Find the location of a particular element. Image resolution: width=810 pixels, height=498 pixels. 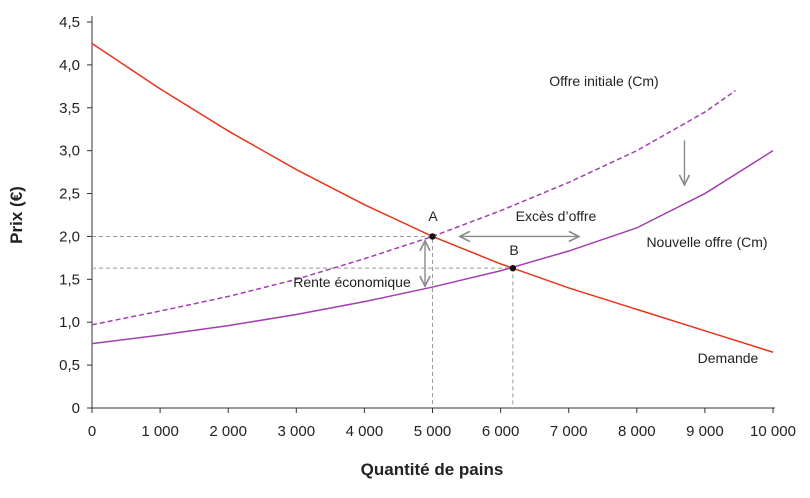

y-tick-label: 1,5 is located at coordinates (69, 279).